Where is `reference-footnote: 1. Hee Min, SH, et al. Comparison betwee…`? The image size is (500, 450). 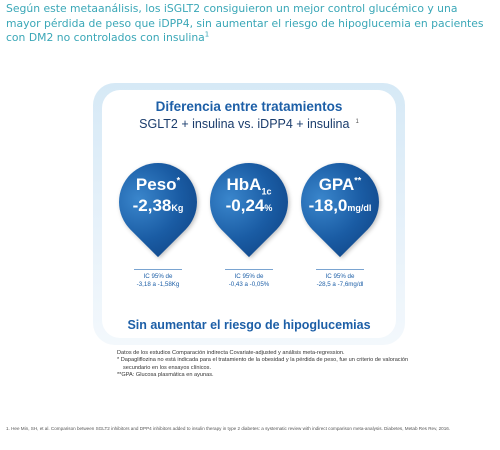 reference-footnote: 1. Hee Min, SH, et al. Comparison betwee… is located at coordinates (228, 428).